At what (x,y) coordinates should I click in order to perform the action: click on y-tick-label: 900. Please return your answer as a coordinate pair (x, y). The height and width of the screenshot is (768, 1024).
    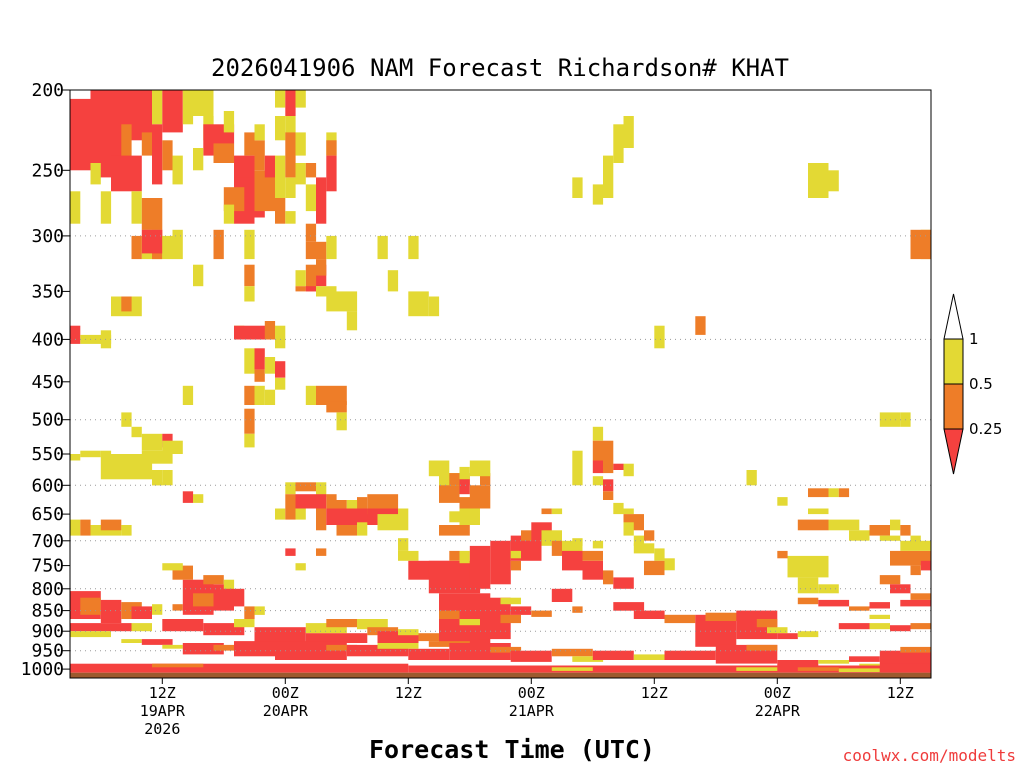
    Looking at the image, I should click on (47, 631).